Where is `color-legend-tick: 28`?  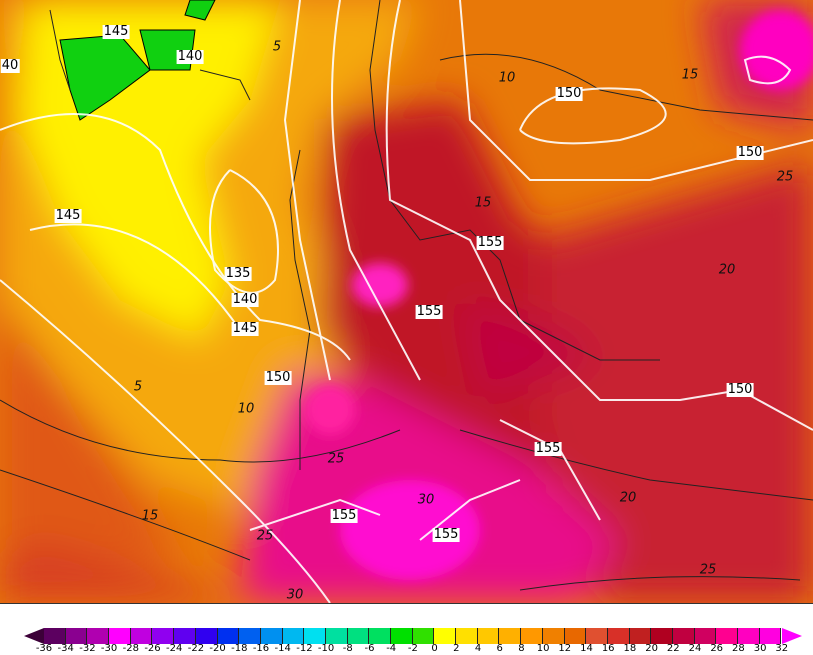 color-legend-tick: 28 is located at coordinates (738, 648).